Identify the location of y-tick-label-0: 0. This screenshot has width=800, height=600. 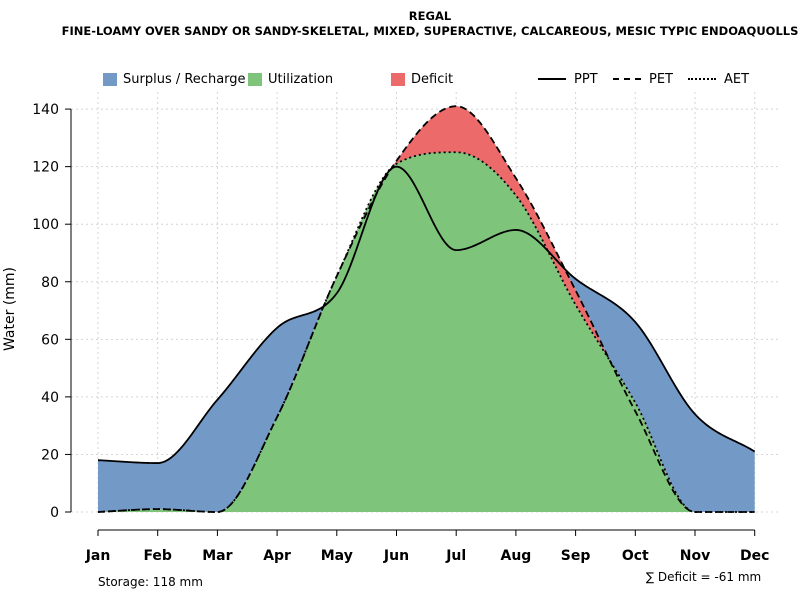
(54, 513).